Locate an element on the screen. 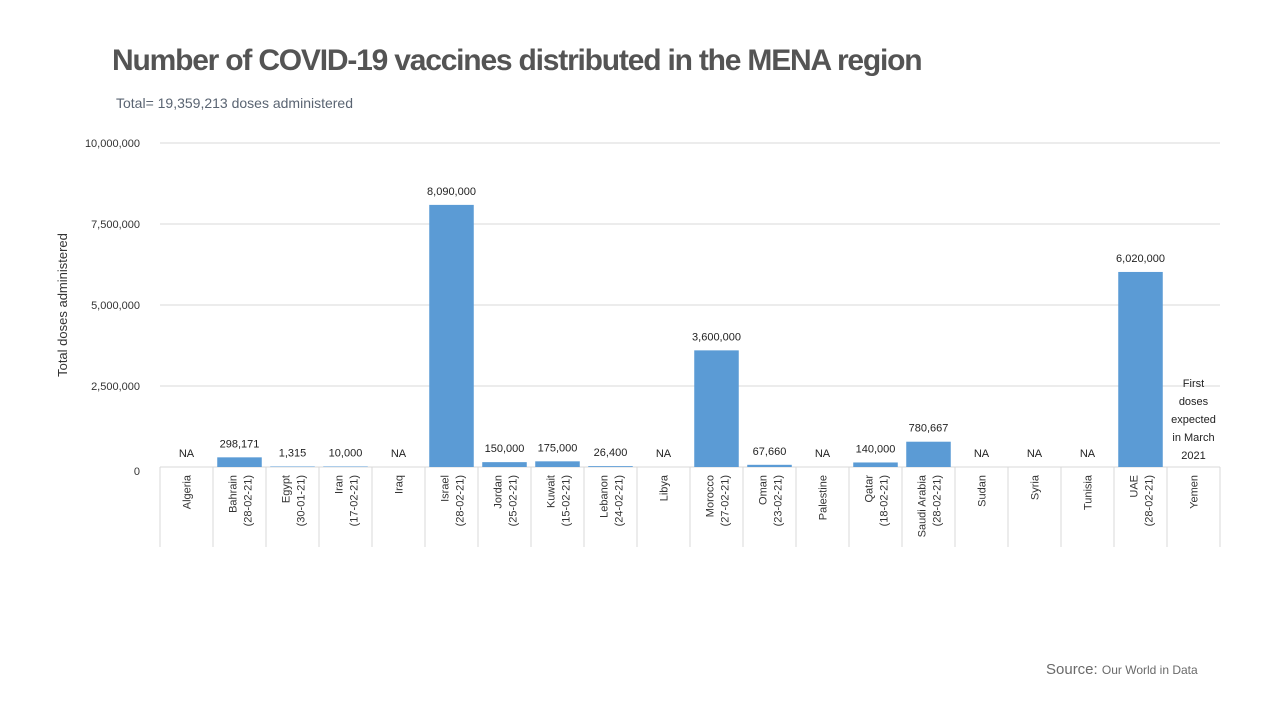 This screenshot has width=1280, height=720. data-label: First doses expected in March 2021 is located at coordinates (1193, 420).